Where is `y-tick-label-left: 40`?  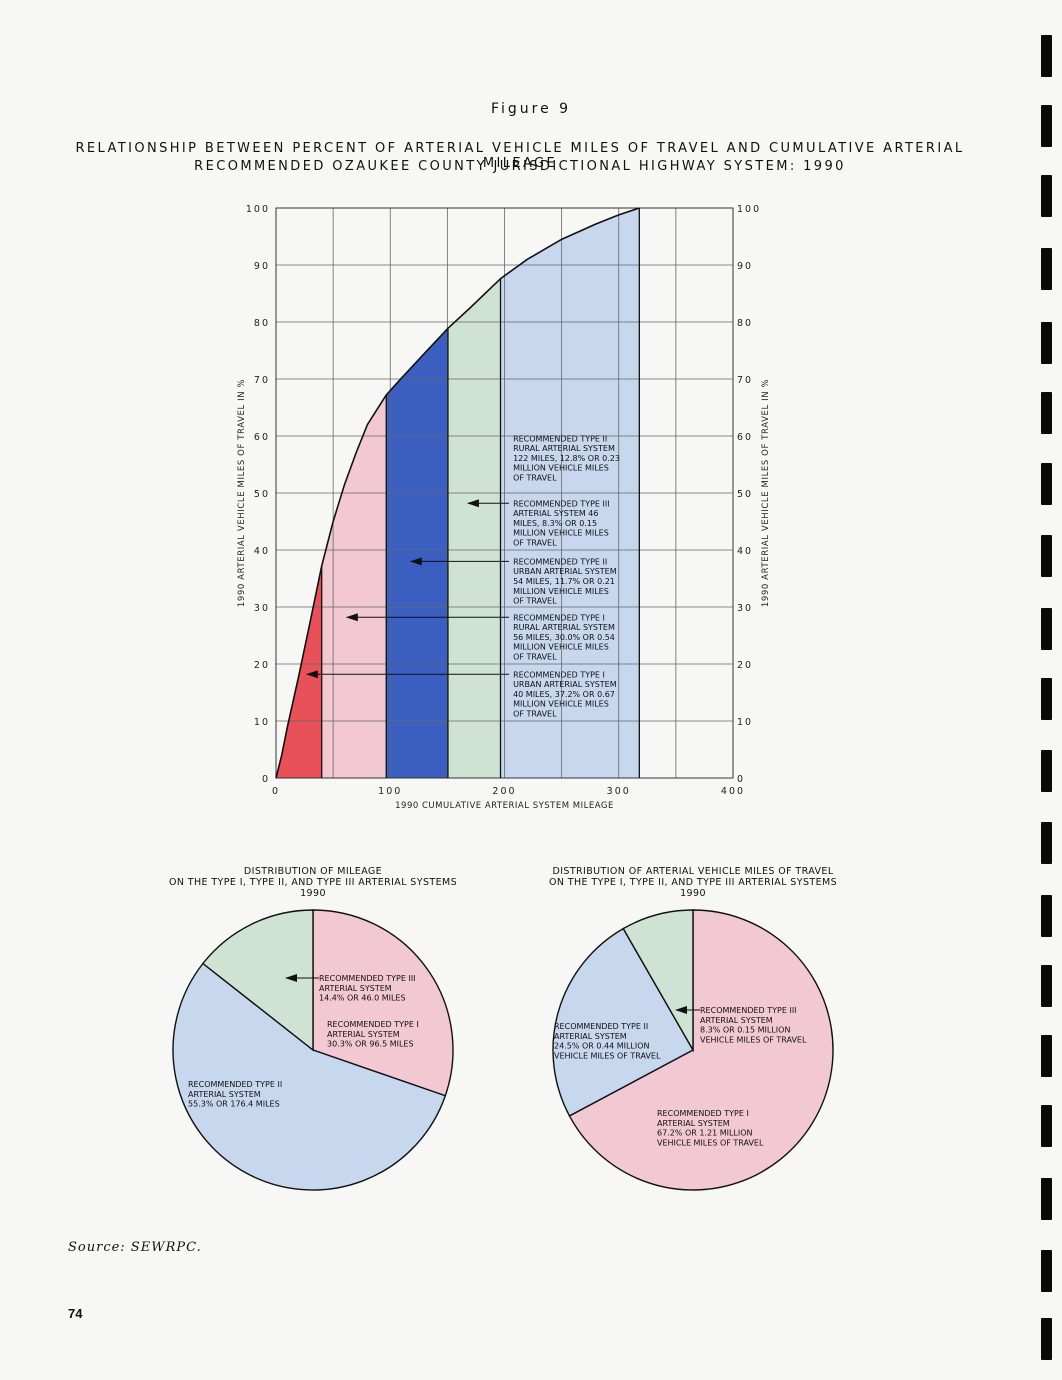 y-tick-label-left: 40 is located at coordinates (262, 551).